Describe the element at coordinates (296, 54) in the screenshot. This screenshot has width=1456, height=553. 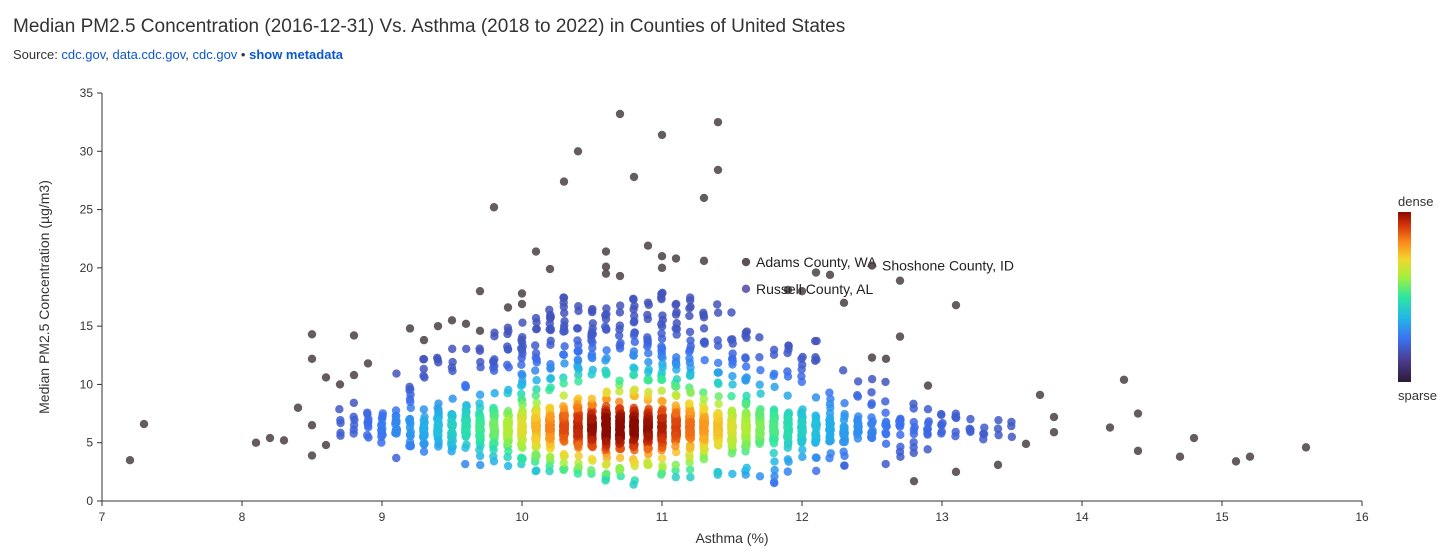
I see `show-metadata-link: show metadata` at that location.